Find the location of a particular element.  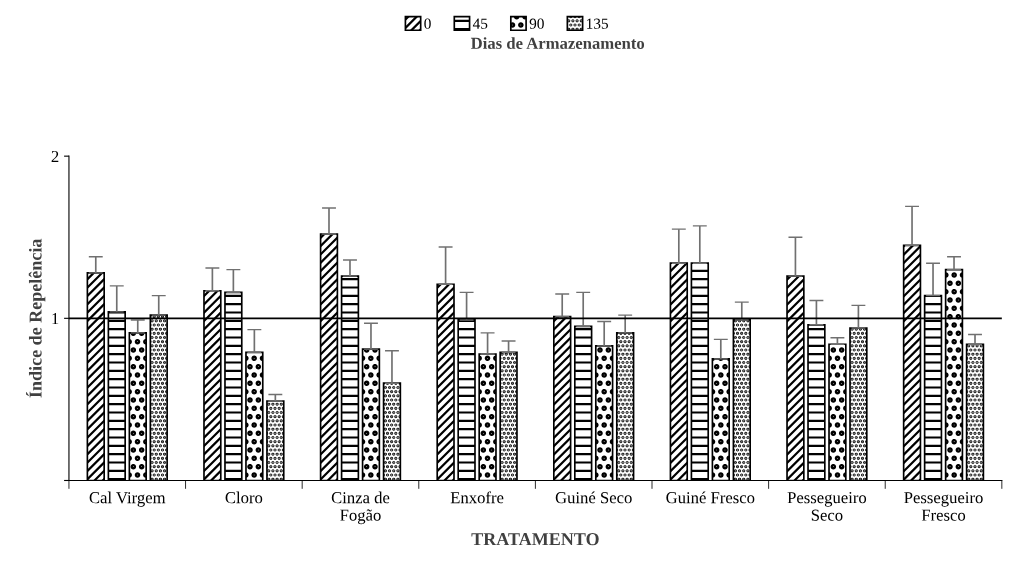

x-tick-label: Cloro is located at coordinates (244, 497).